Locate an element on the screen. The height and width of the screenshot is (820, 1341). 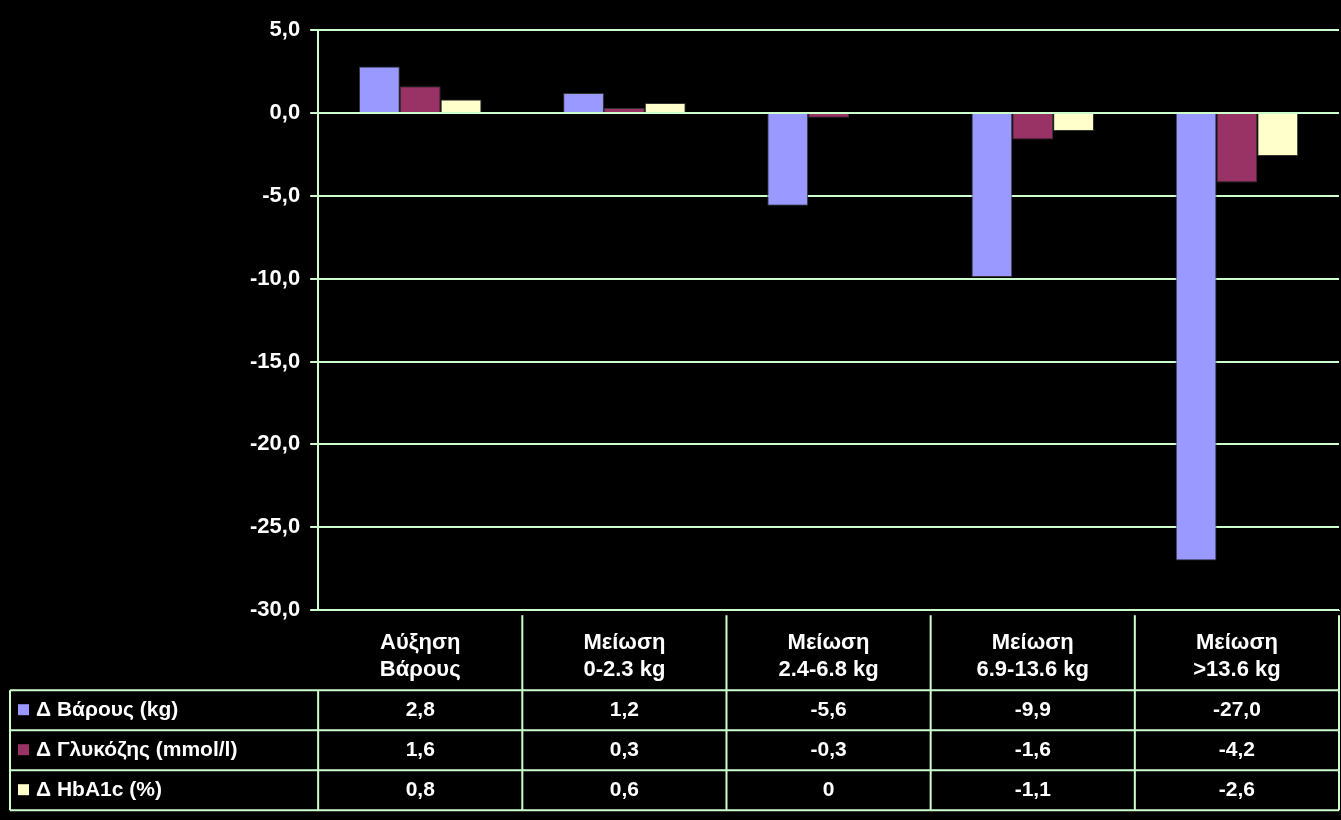
y-tick-label: 0,0 is located at coordinates (285, 111).